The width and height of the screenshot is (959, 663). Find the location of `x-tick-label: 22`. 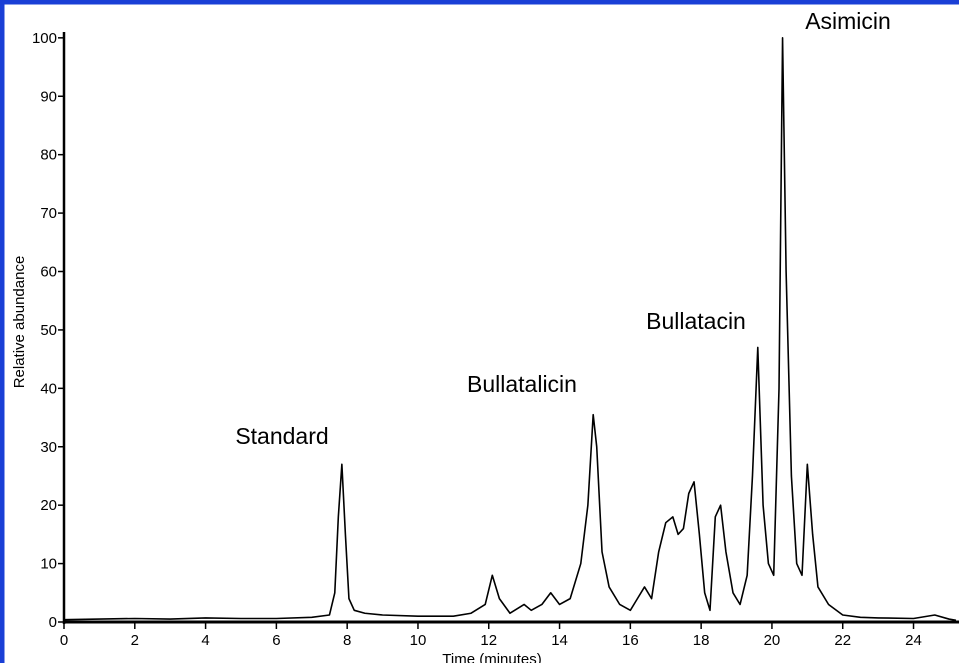

x-tick-label: 22 is located at coordinates (842, 640).